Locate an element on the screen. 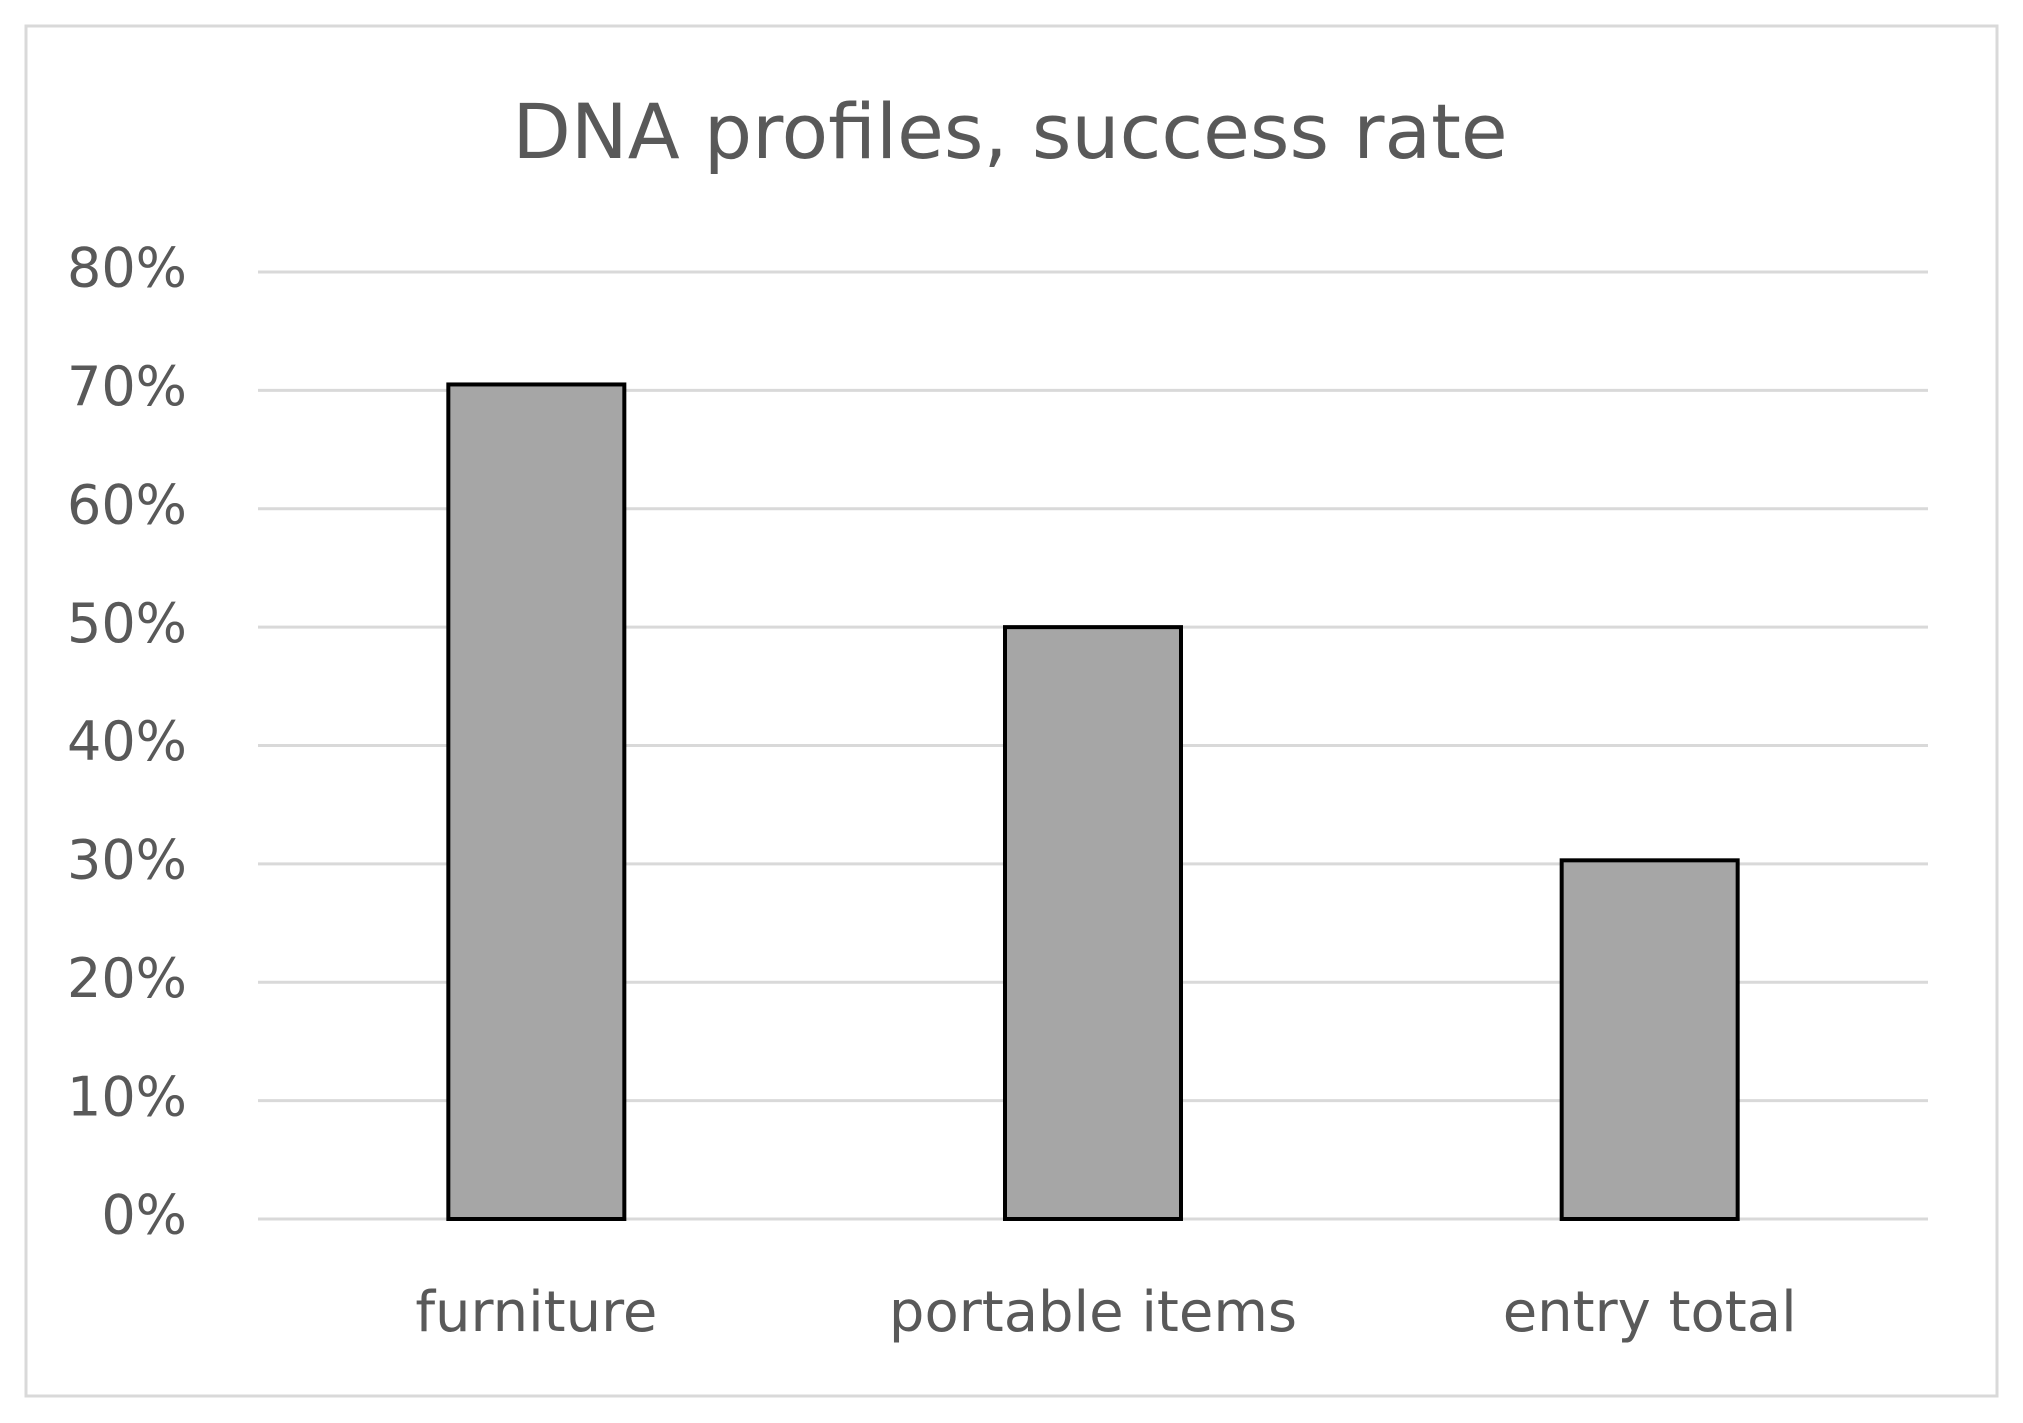 The height and width of the screenshot is (1423, 2023). y-tick-label: 60% is located at coordinates (127, 504).